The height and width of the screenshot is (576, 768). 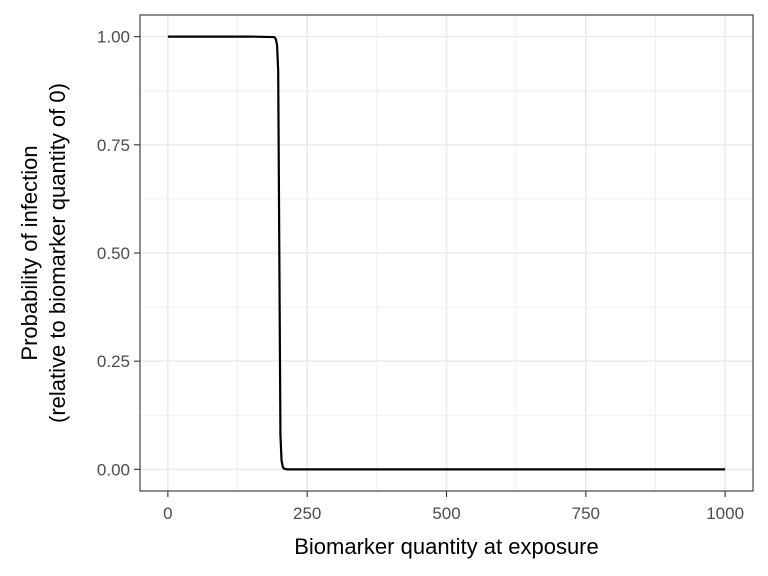 What do you see at coordinates (167, 513) in the screenshot?
I see `x-tick-label: 0` at bounding box center [167, 513].